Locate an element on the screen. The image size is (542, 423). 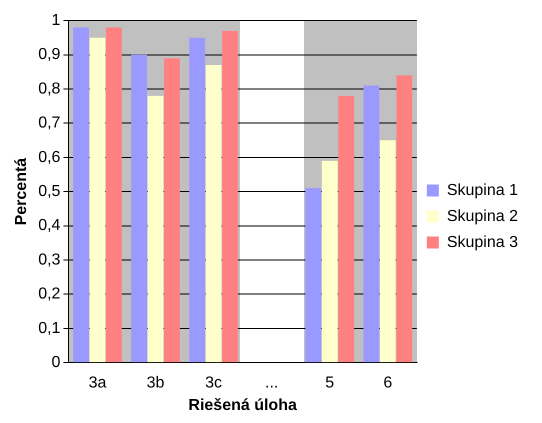
x-tick-label: 6 is located at coordinates (387, 383).